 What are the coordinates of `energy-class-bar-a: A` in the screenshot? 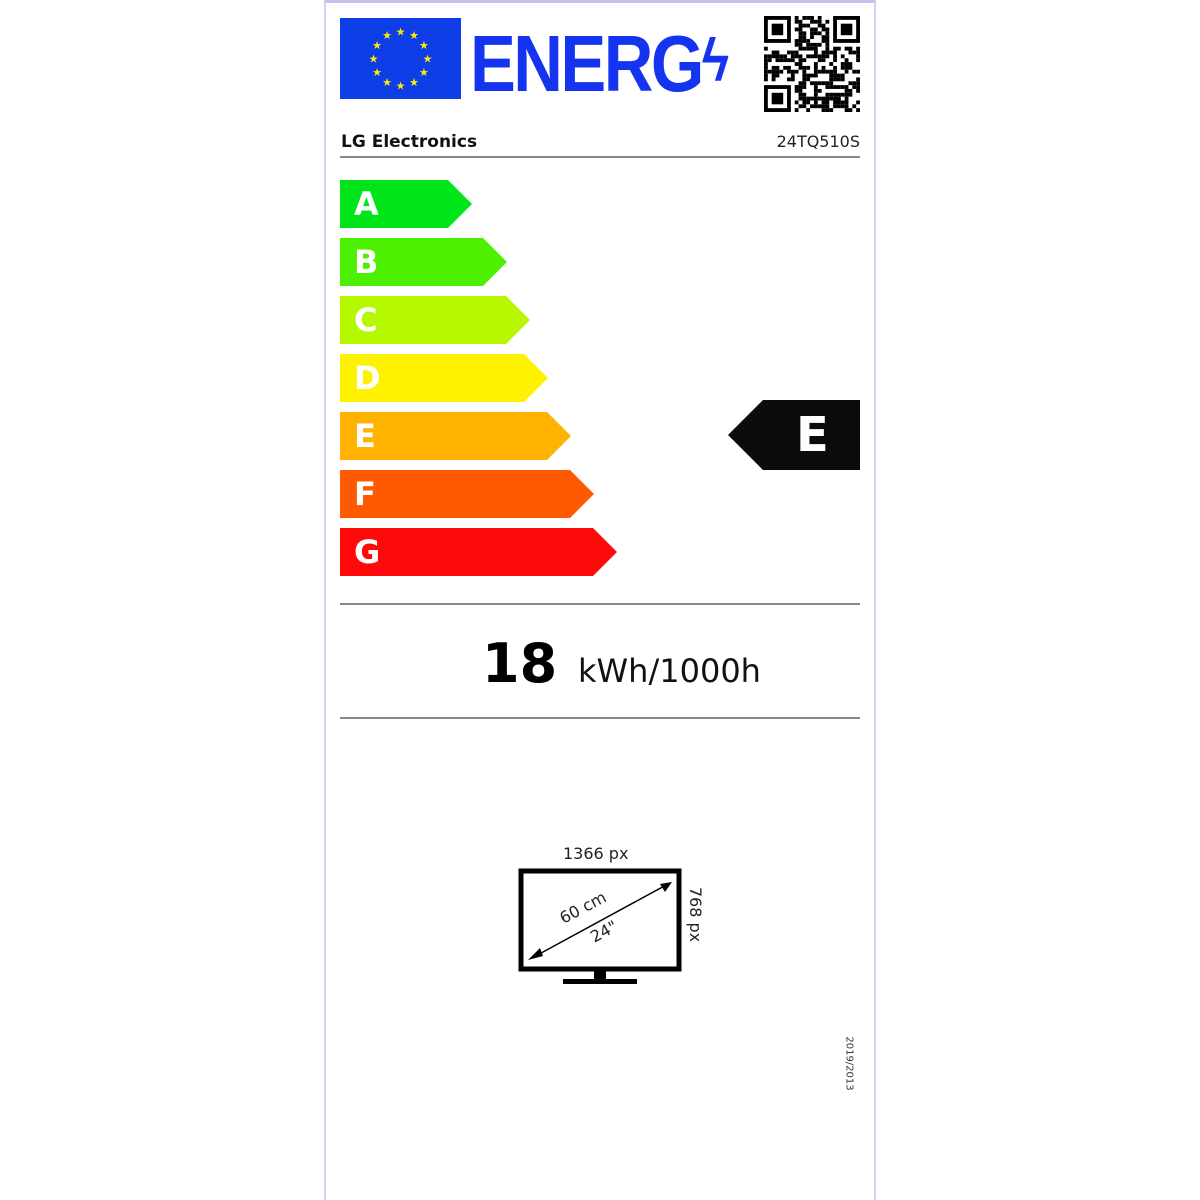 It's located at (406, 204).